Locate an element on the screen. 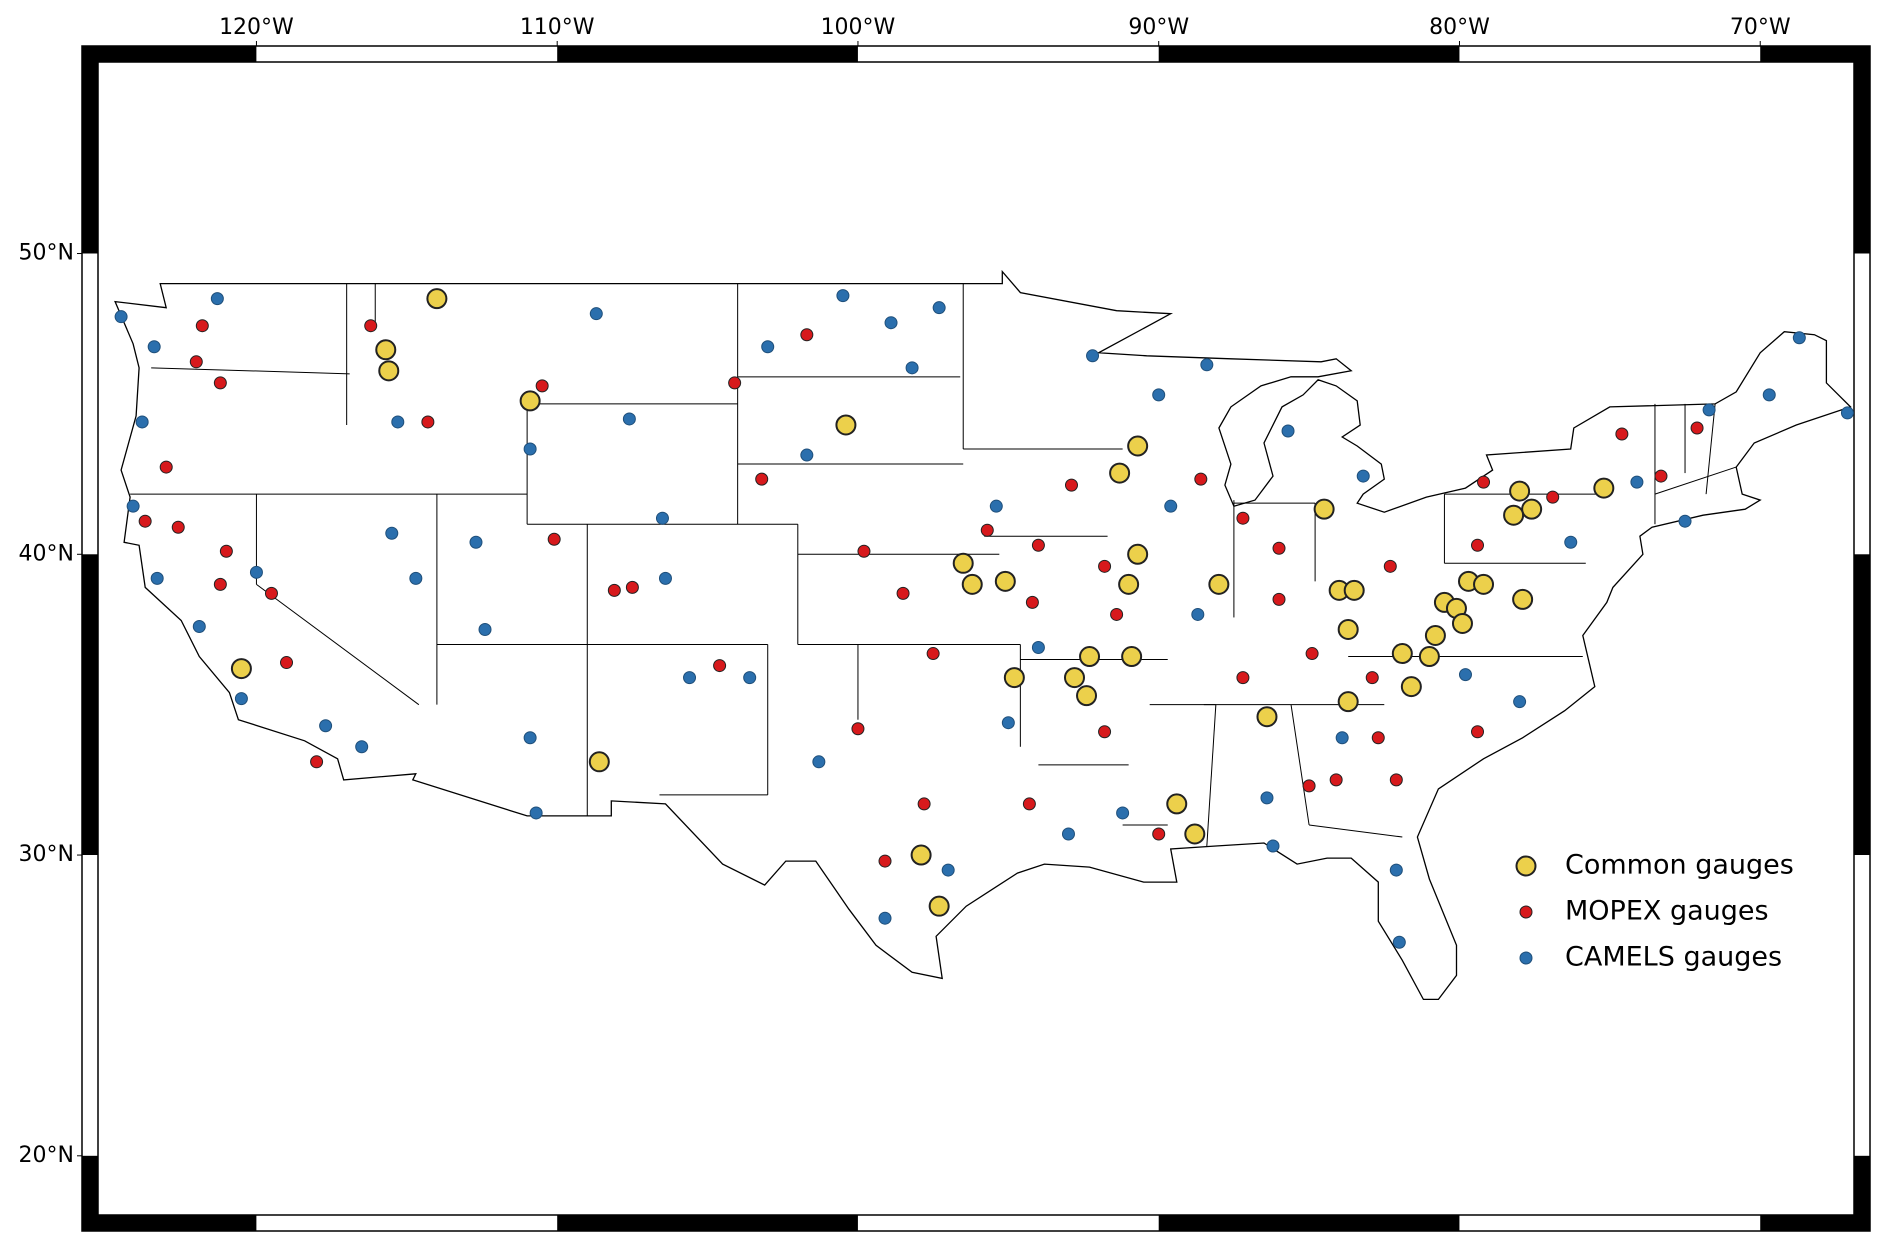  y-tick-label: 50°N is located at coordinates (46, 253).